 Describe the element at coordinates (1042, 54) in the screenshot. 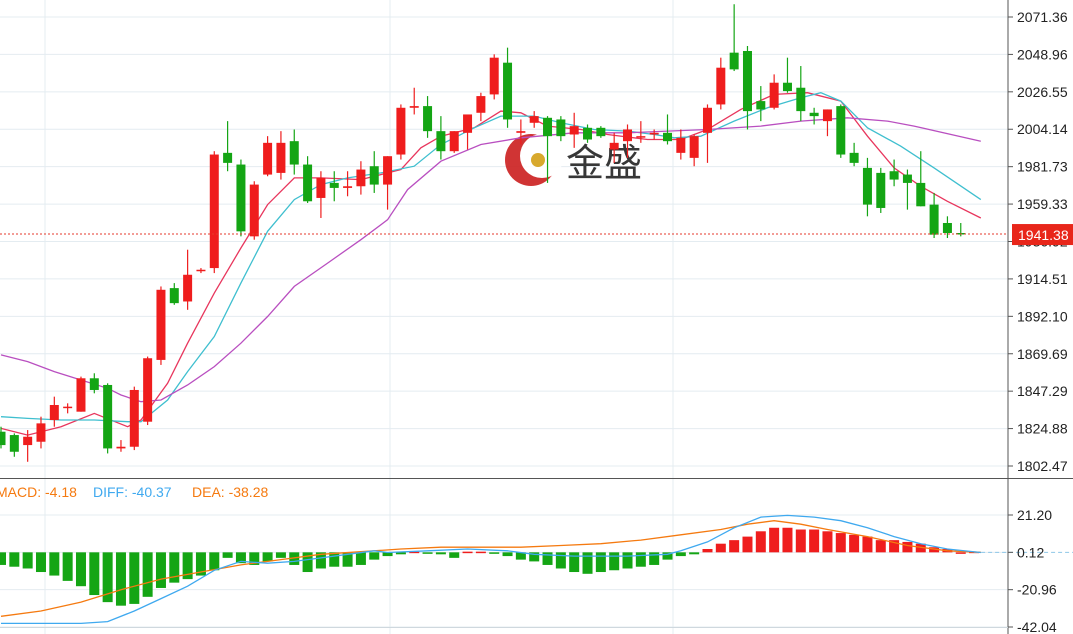

I see `price-tick-label: 2048.96` at that location.